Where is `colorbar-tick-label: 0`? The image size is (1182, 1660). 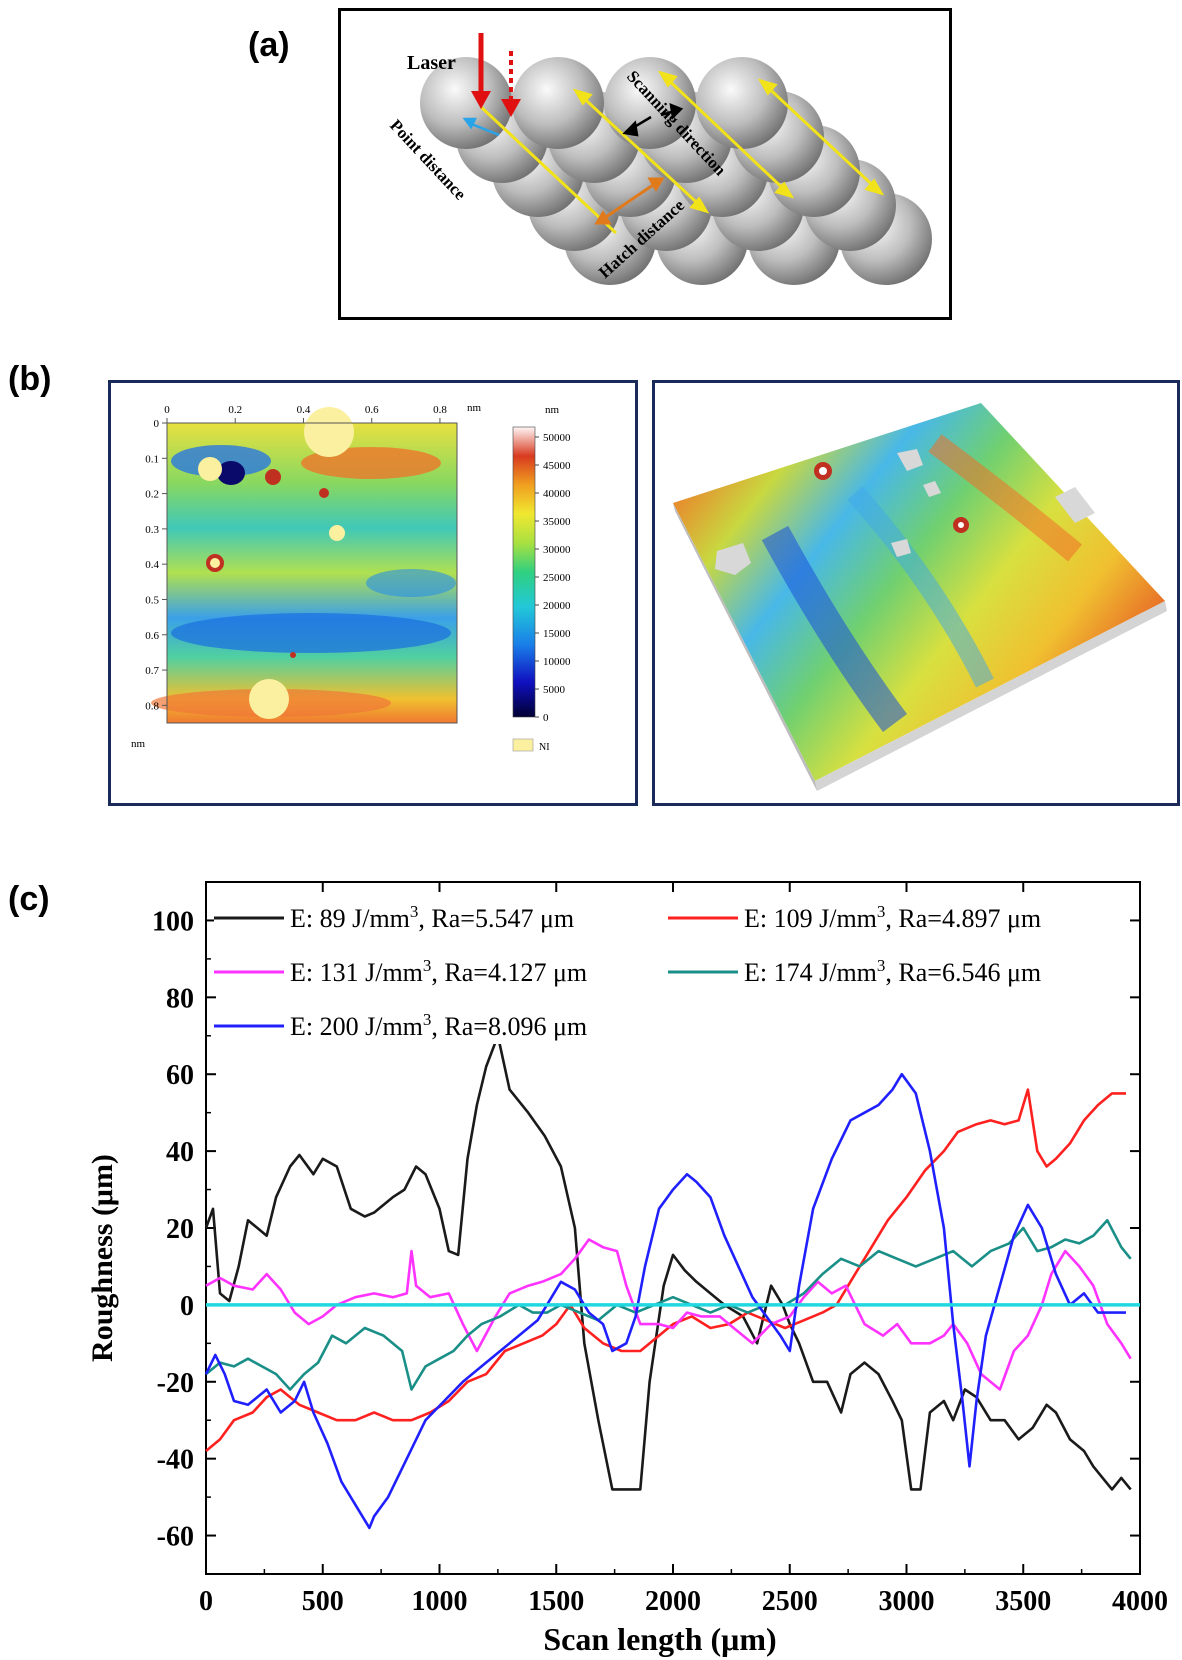 colorbar-tick-label: 0 is located at coordinates (546, 718).